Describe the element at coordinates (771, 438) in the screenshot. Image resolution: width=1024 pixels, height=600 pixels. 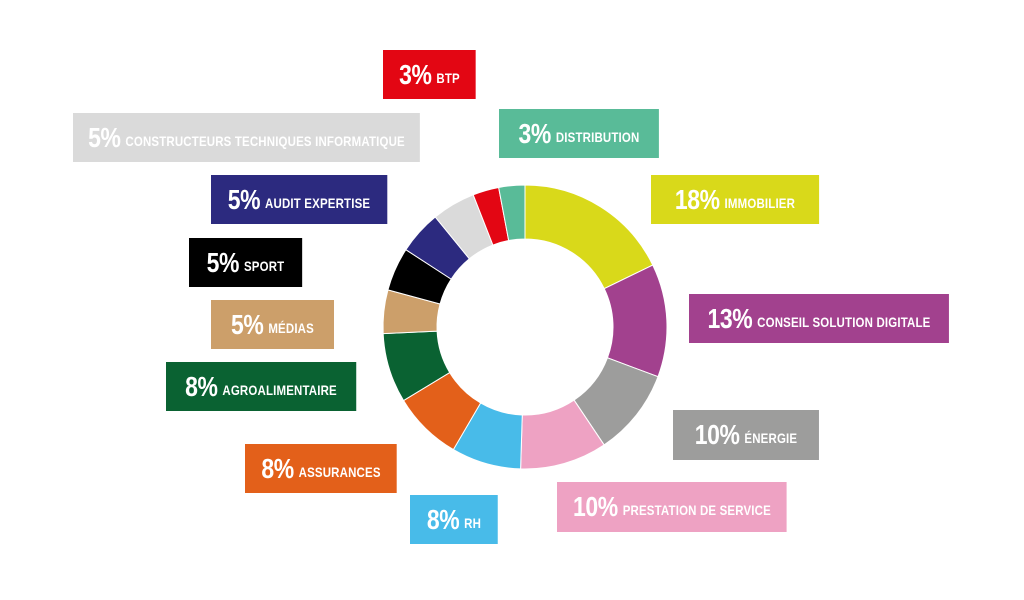
I see `slice-category-name: ÉNERGIE` at that location.